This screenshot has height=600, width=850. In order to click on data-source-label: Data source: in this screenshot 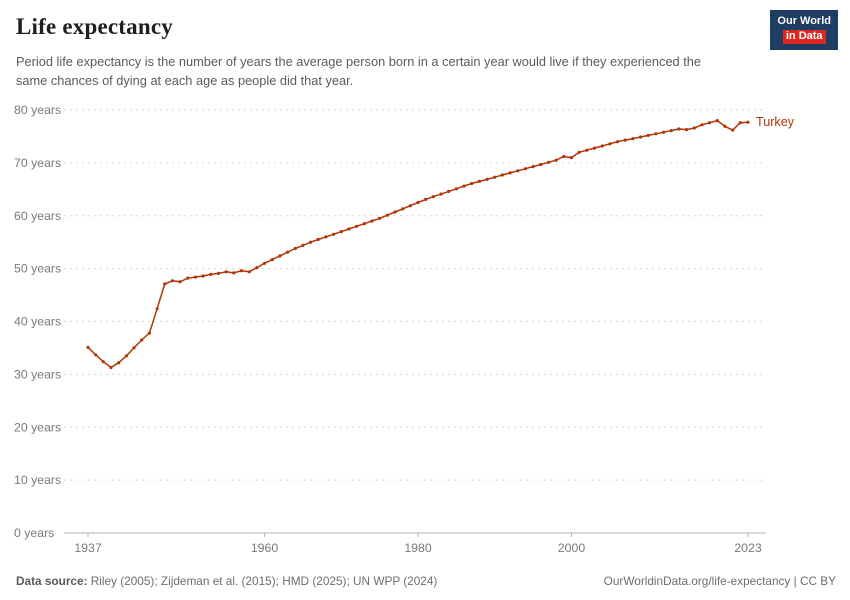, I will do `click(52, 581)`.